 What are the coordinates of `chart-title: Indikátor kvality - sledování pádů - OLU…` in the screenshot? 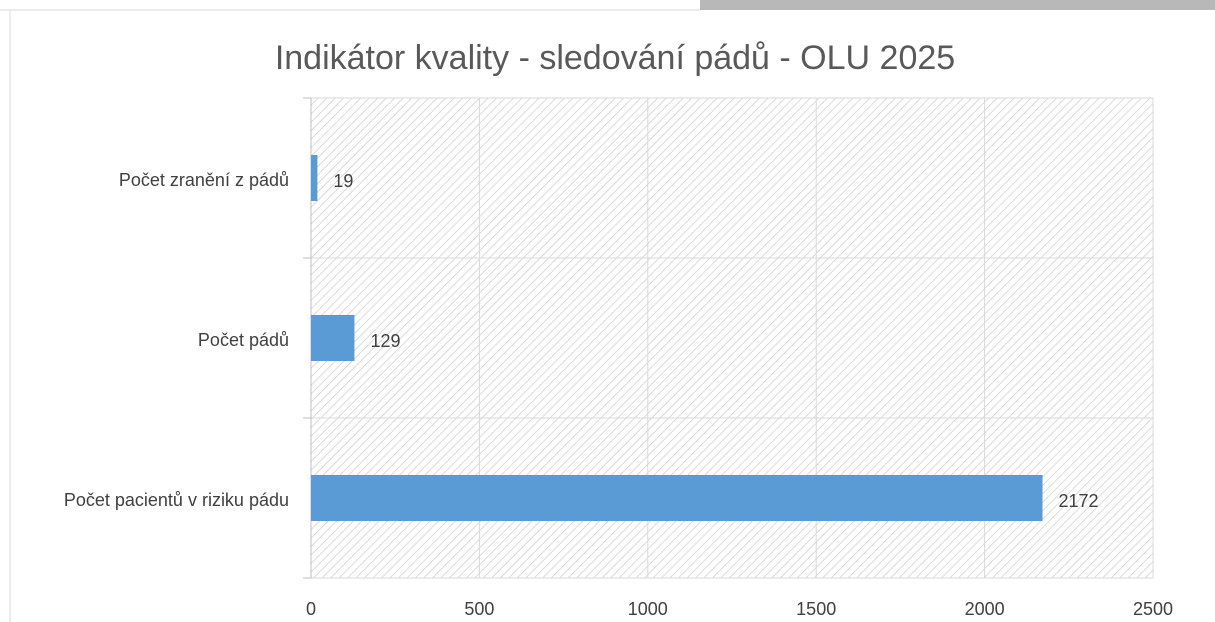 It's located at (615, 58).